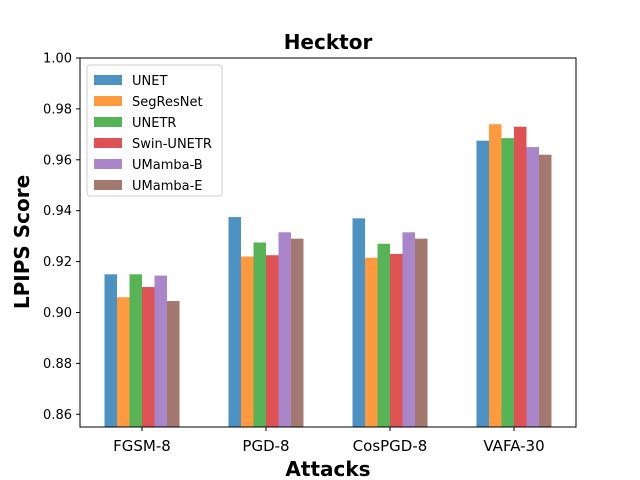  I want to click on y-axis-title: LPIPS Score, so click(22, 242).